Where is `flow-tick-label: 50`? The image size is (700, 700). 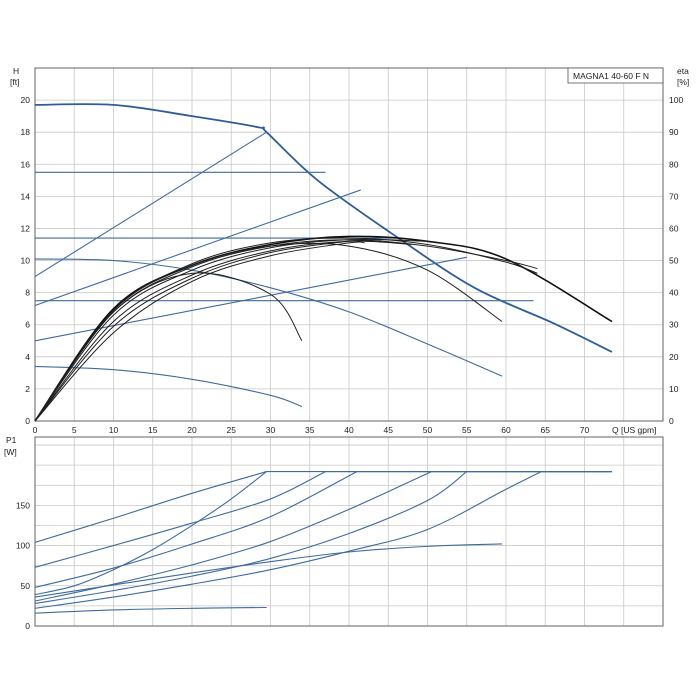
flow-tick-label: 50 is located at coordinates (428, 430).